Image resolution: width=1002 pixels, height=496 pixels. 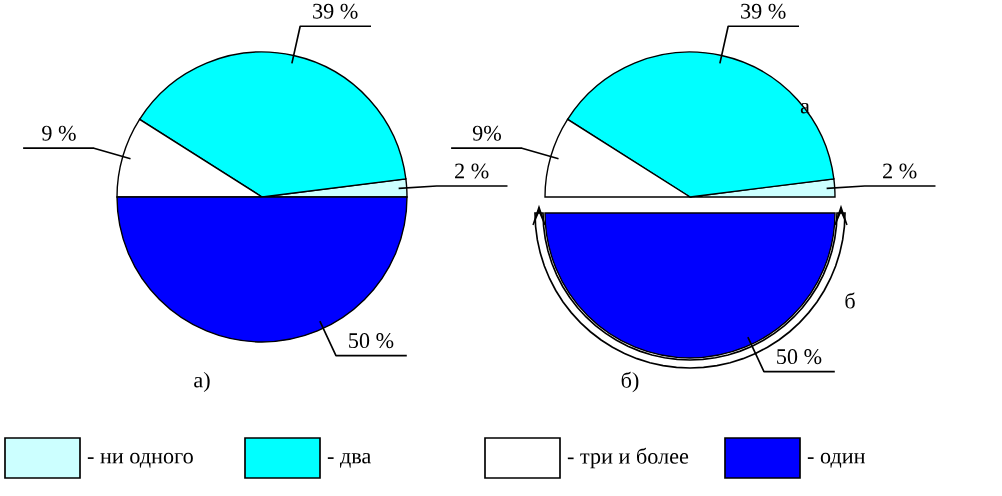 I want to click on text: а), so click(x=202, y=382).